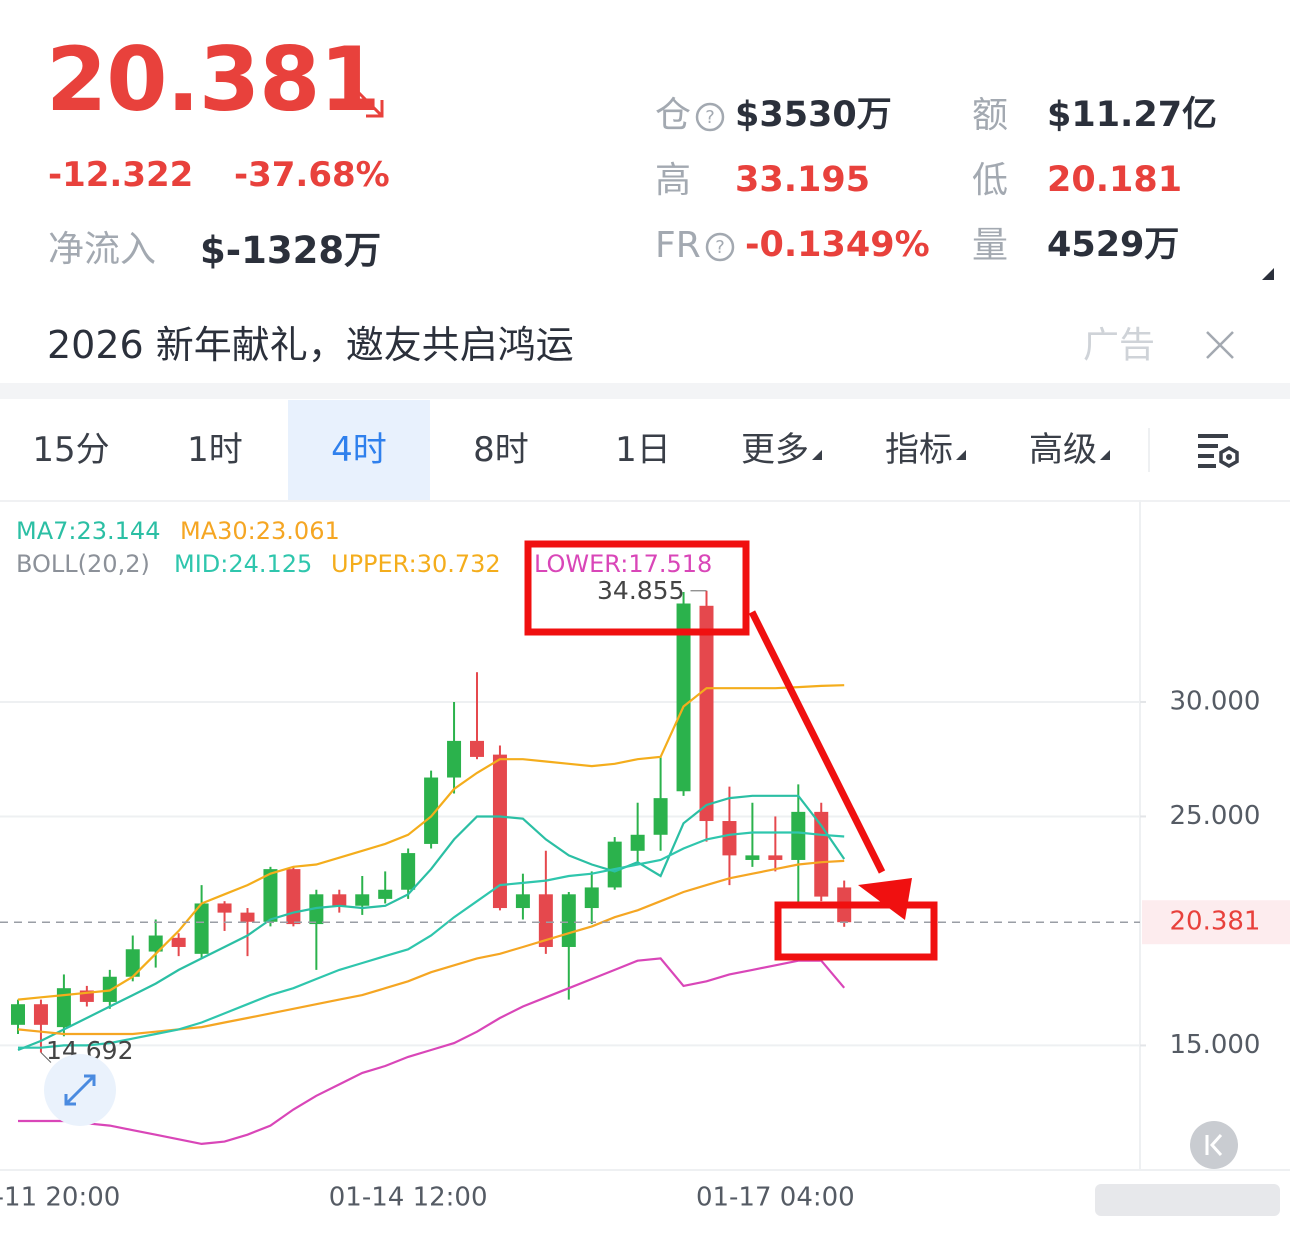 The width and height of the screenshot is (1290, 1238). Describe the element at coordinates (1113, 245) in the screenshot. I see `stat-value: 4529万` at that location.